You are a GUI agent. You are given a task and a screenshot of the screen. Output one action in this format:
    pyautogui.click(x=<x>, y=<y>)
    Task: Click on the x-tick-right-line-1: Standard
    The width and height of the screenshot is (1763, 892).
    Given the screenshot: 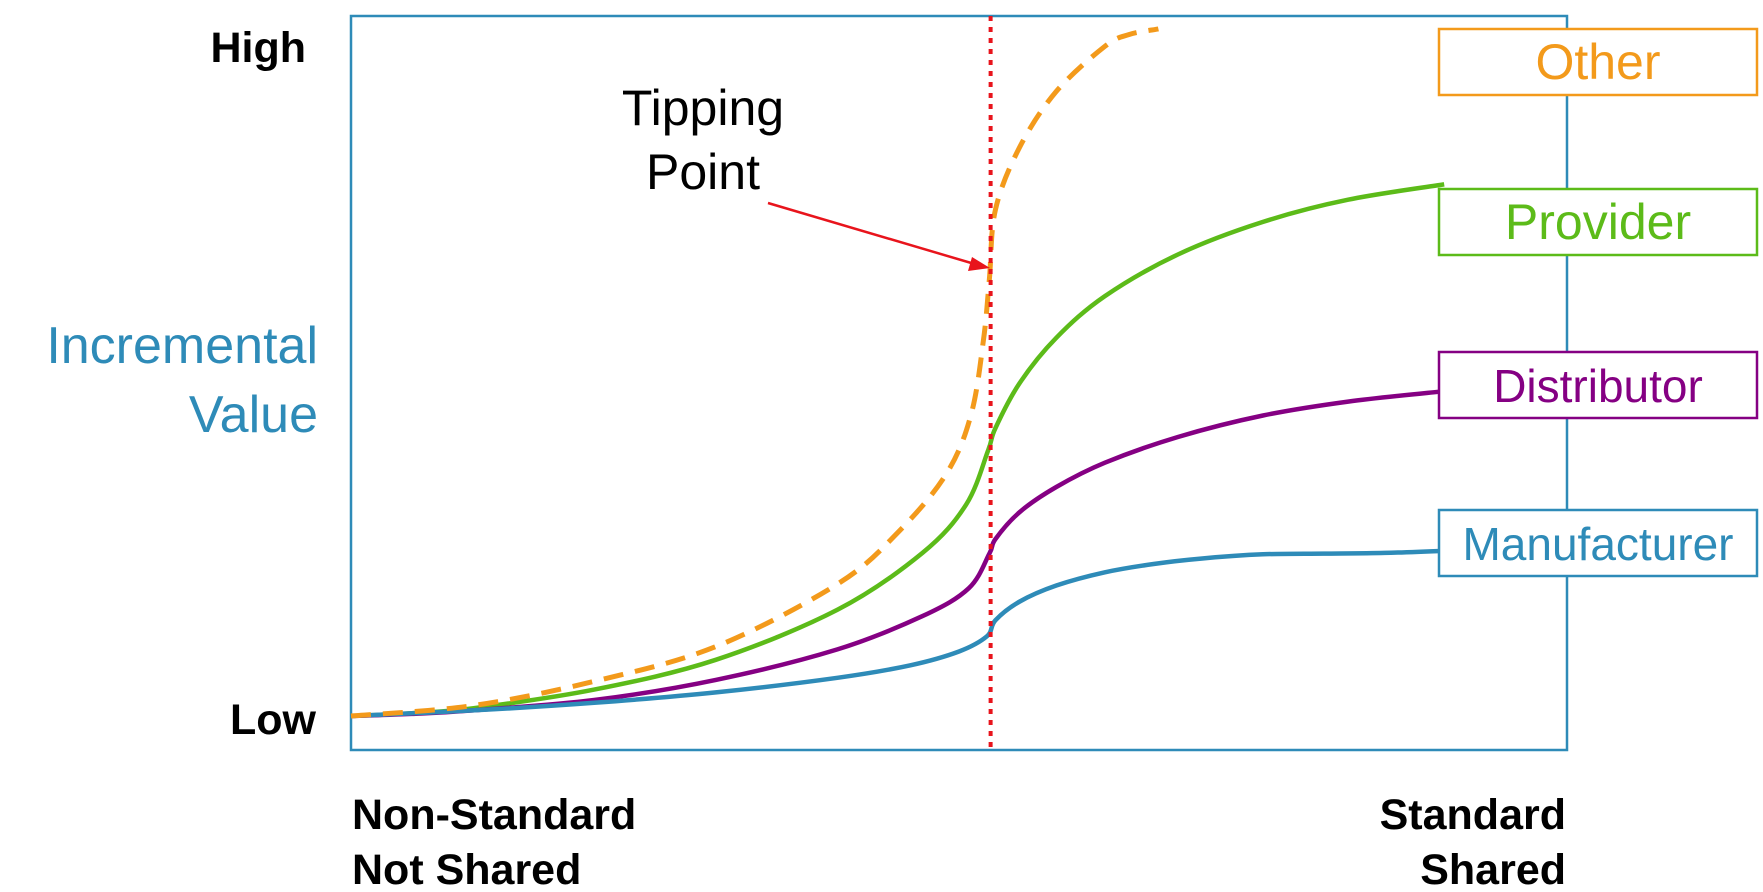 What is the action you would take?
    pyautogui.click(x=1473, y=815)
    